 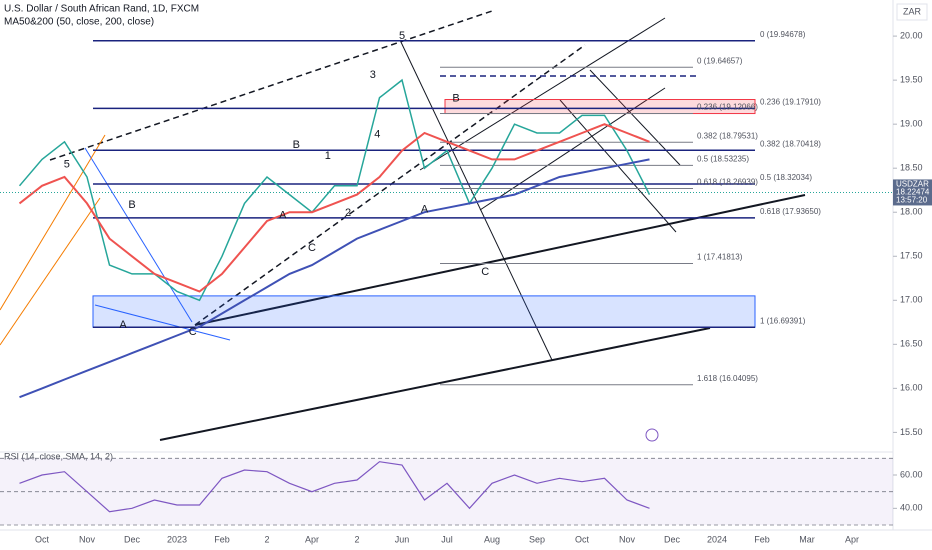 What do you see at coordinates (911, 256) in the screenshot?
I see `y-tick-label: 17.50` at bounding box center [911, 256].